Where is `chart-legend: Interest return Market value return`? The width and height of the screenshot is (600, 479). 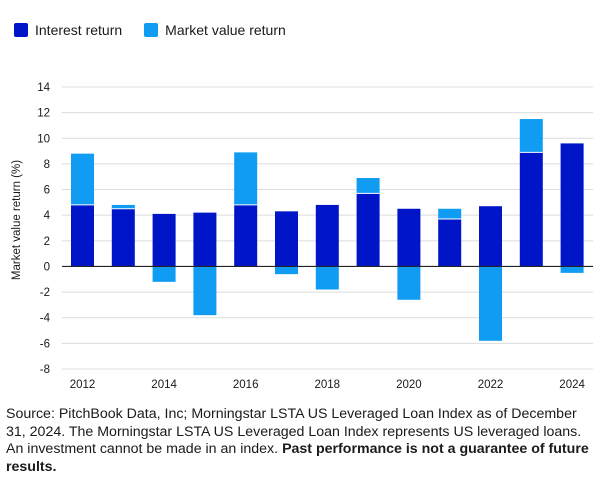
chart-legend: Interest return Market value return is located at coordinates (161, 30).